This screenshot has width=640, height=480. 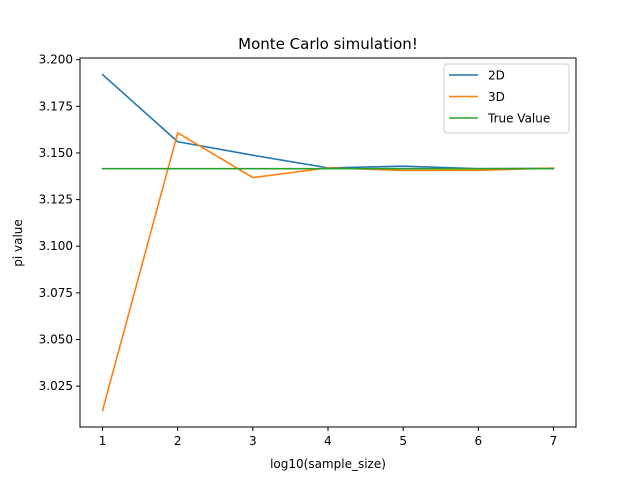 I want to click on x-tick-label: 3, so click(x=253, y=441).